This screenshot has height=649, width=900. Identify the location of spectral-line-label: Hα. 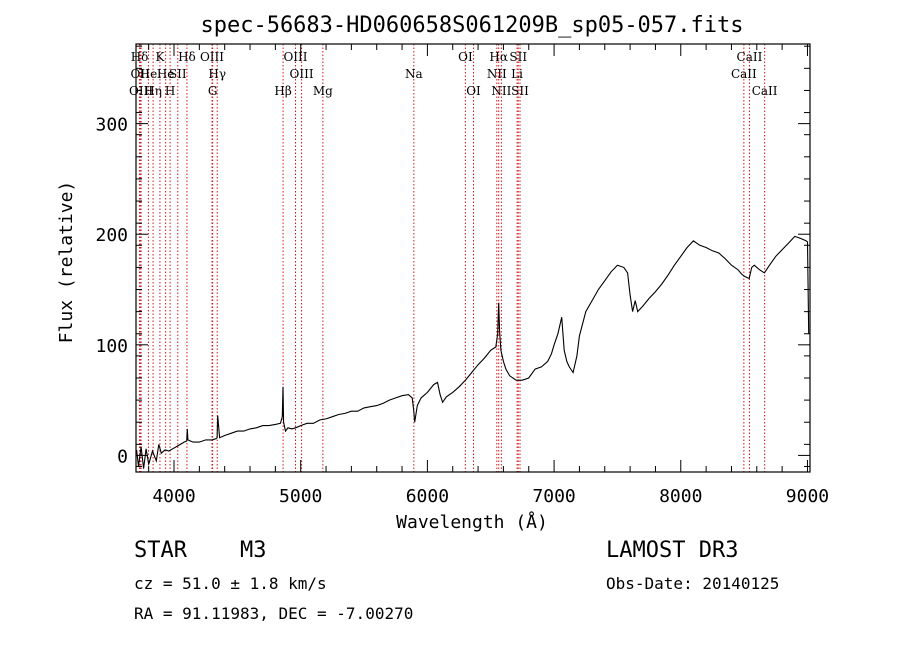
(498, 57).